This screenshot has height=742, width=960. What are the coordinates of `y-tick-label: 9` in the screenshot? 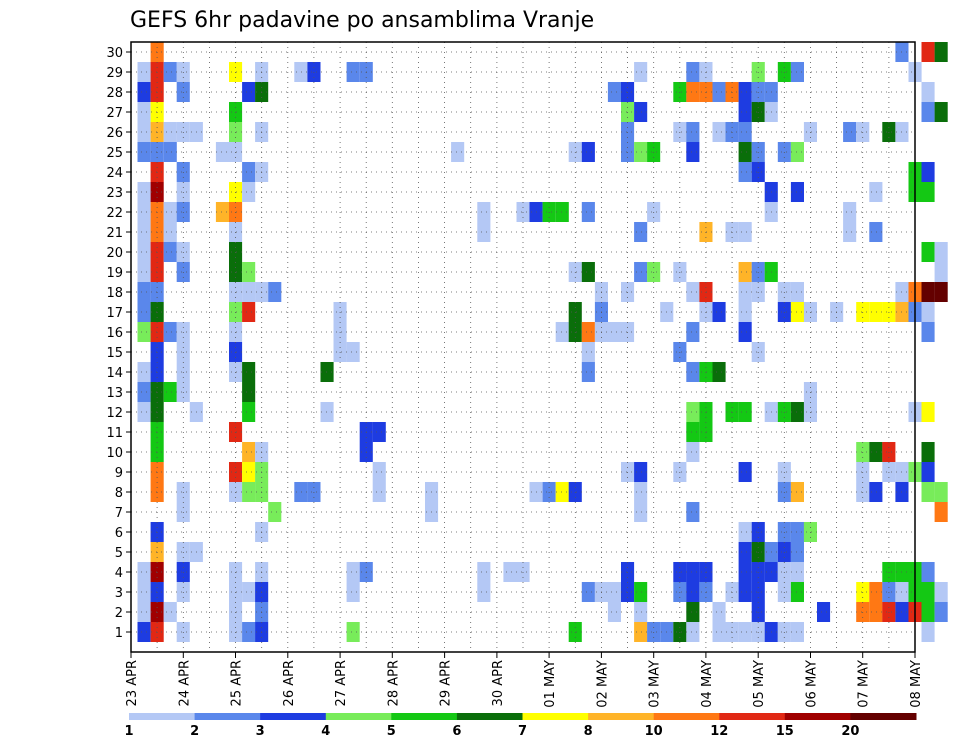 It's located at (119, 473).